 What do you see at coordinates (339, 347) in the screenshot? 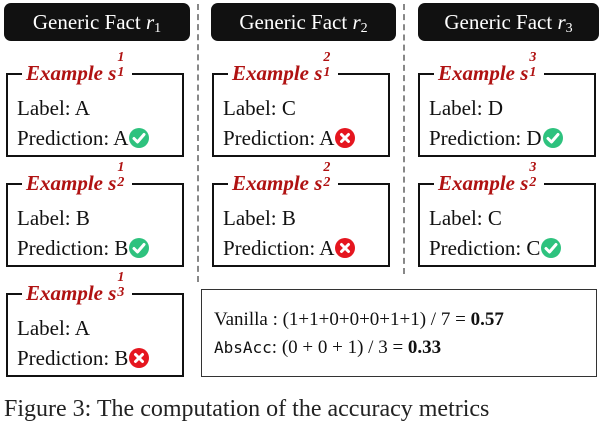
I see `absacc-formula: : (0 + 0 + 1) / 3 =` at bounding box center [339, 347].